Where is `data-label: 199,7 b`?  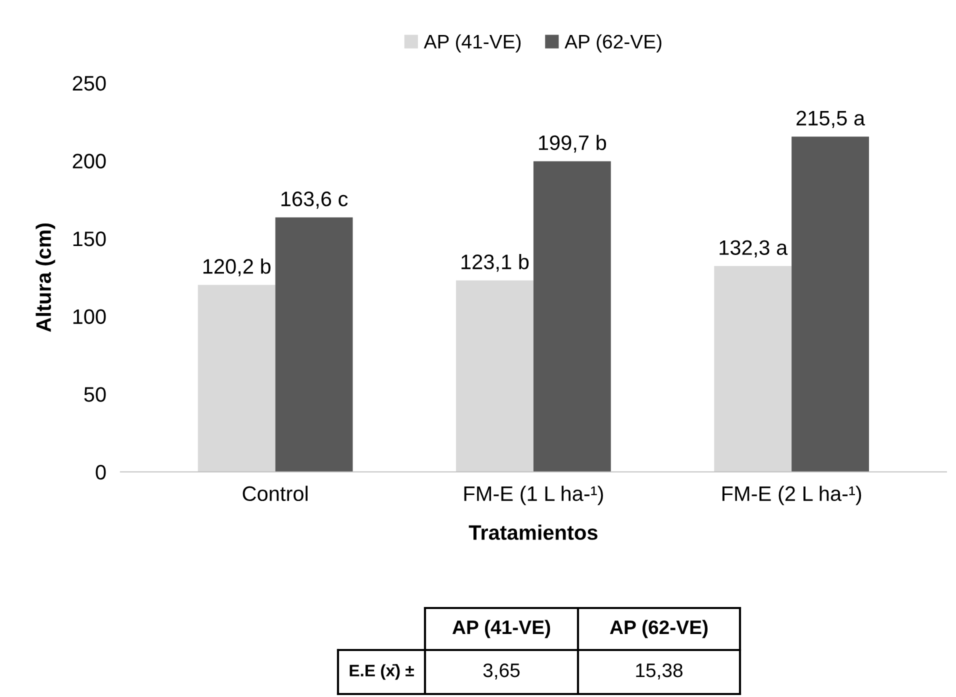
data-label: 199,7 b is located at coordinates (572, 143).